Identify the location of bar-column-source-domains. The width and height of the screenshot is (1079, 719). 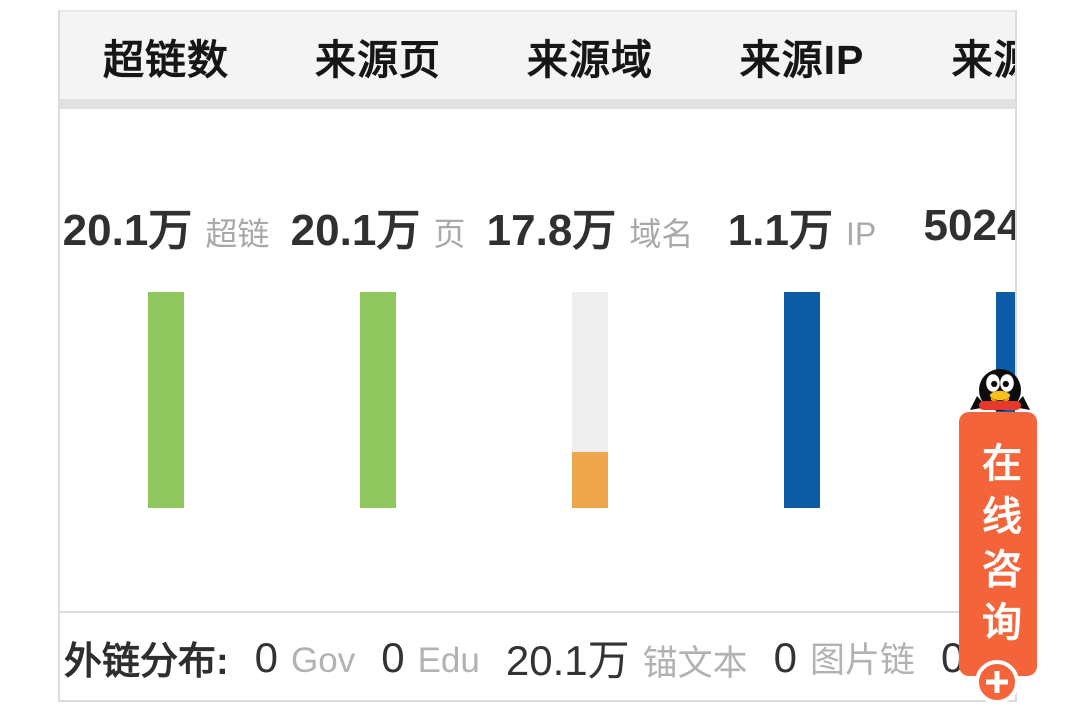
(590, 400).